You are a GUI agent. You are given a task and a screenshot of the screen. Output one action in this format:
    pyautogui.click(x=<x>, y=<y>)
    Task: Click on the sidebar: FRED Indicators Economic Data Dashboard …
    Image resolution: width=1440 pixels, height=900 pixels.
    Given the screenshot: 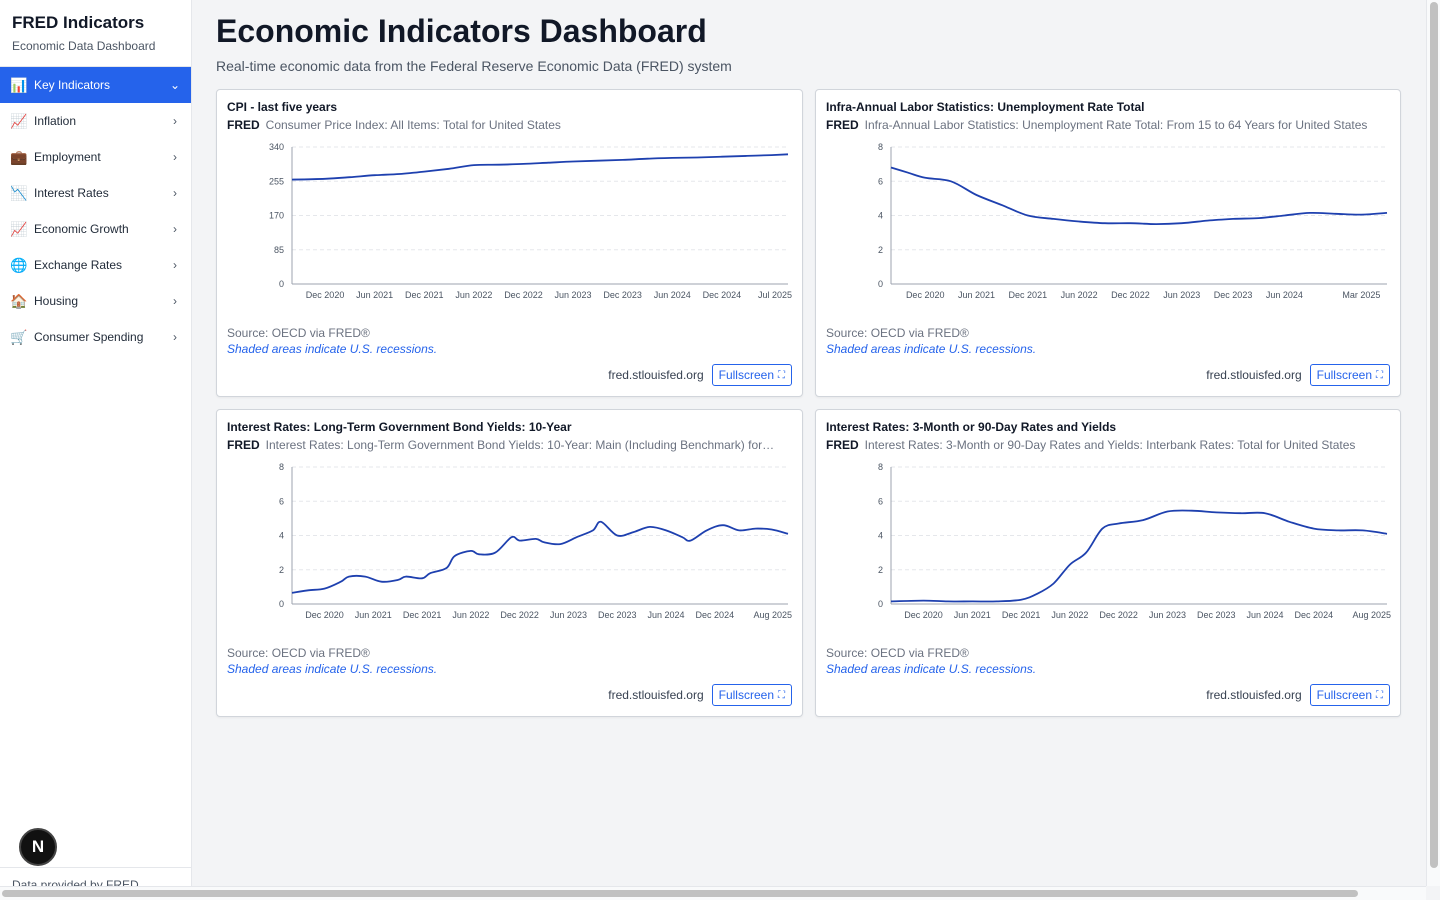 What is the action you would take?
    pyautogui.click(x=96, y=450)
    